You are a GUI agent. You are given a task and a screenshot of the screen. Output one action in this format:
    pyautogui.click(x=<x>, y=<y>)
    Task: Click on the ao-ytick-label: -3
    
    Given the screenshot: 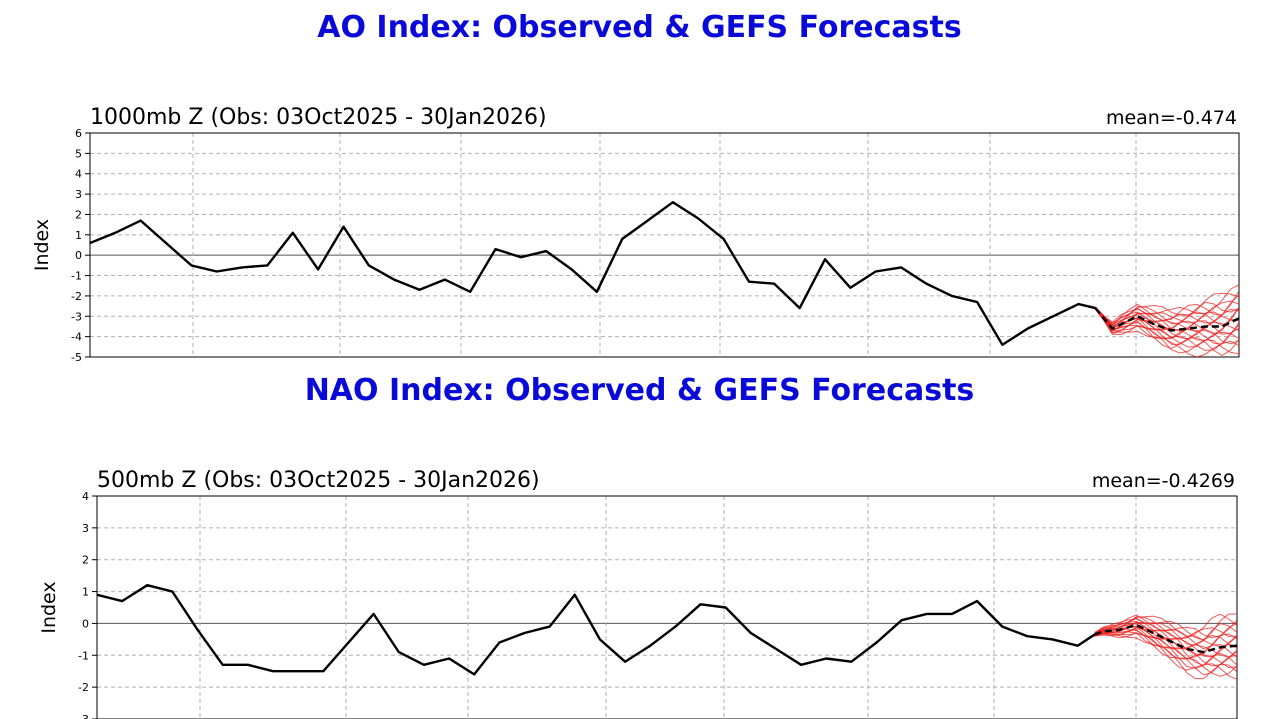 What is the action you would take?
    pyautogui.click(x=76, y=316)
    